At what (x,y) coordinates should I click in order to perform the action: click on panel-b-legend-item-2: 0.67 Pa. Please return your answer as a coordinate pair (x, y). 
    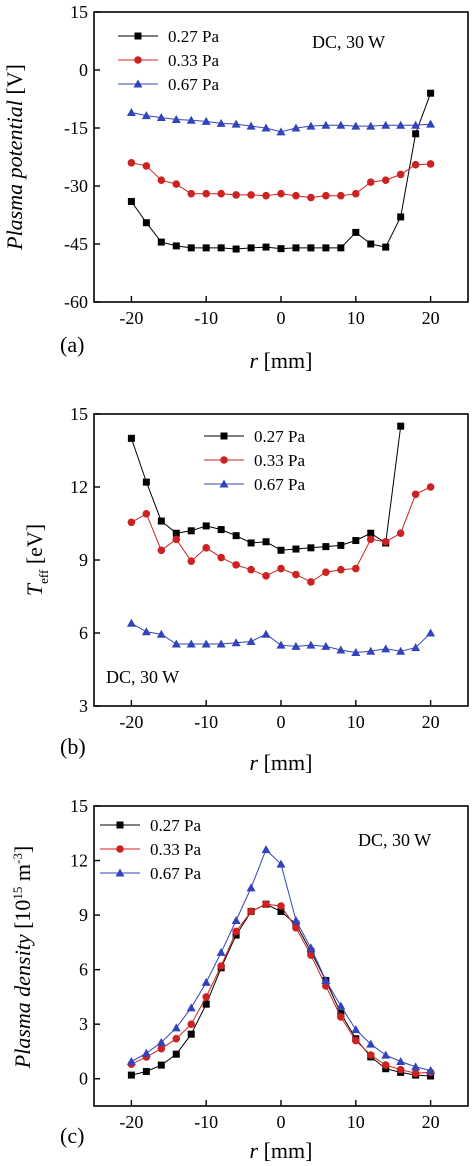
    Looking at the image, I should click on (254, 484).